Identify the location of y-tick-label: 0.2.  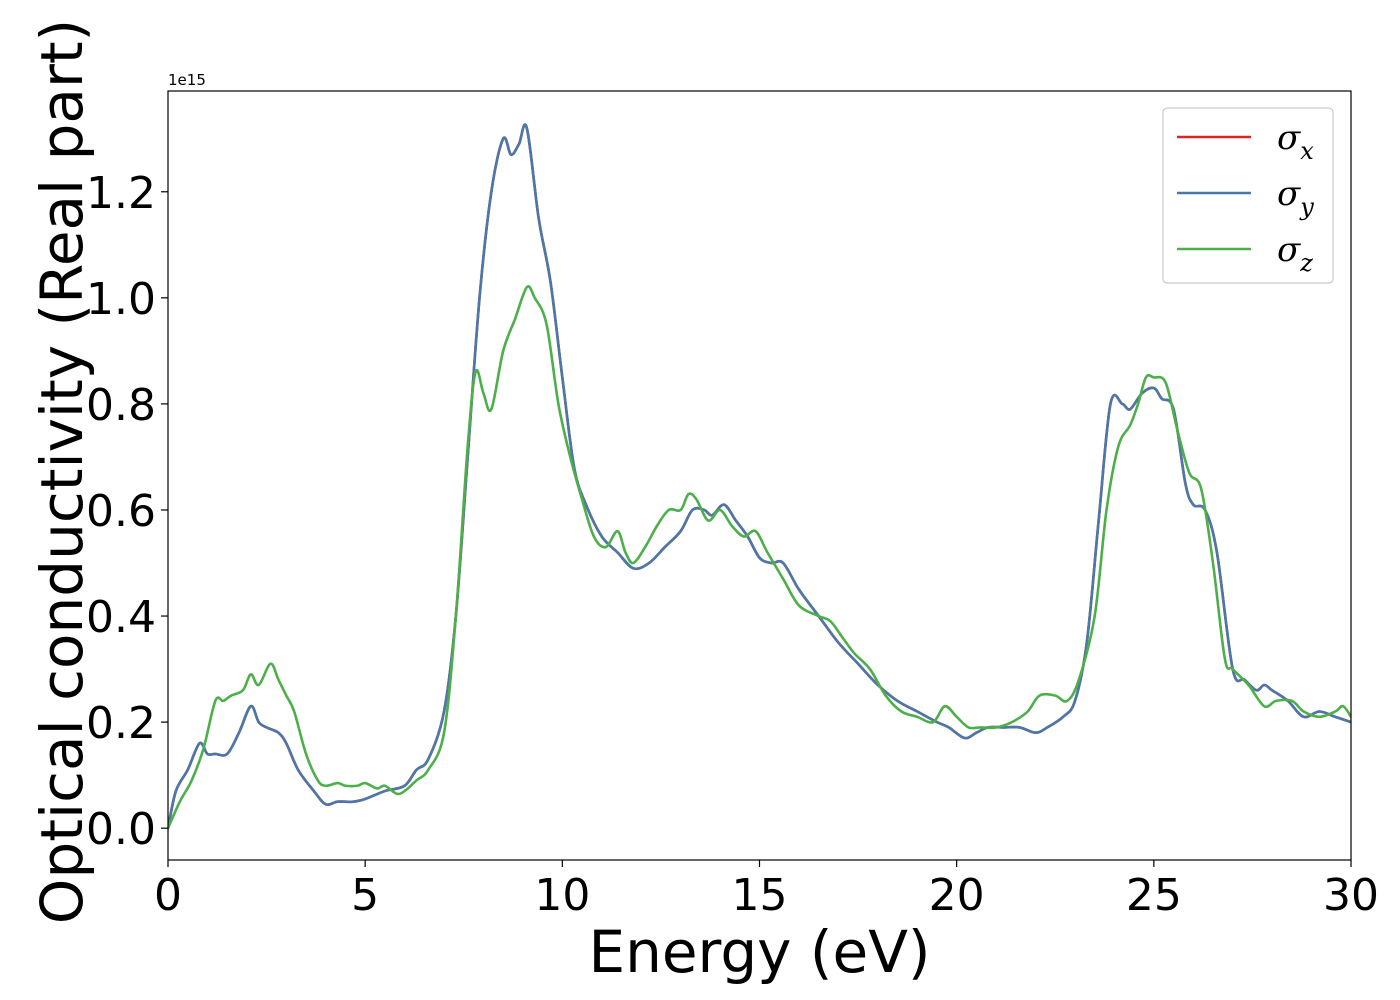
(121, 723).